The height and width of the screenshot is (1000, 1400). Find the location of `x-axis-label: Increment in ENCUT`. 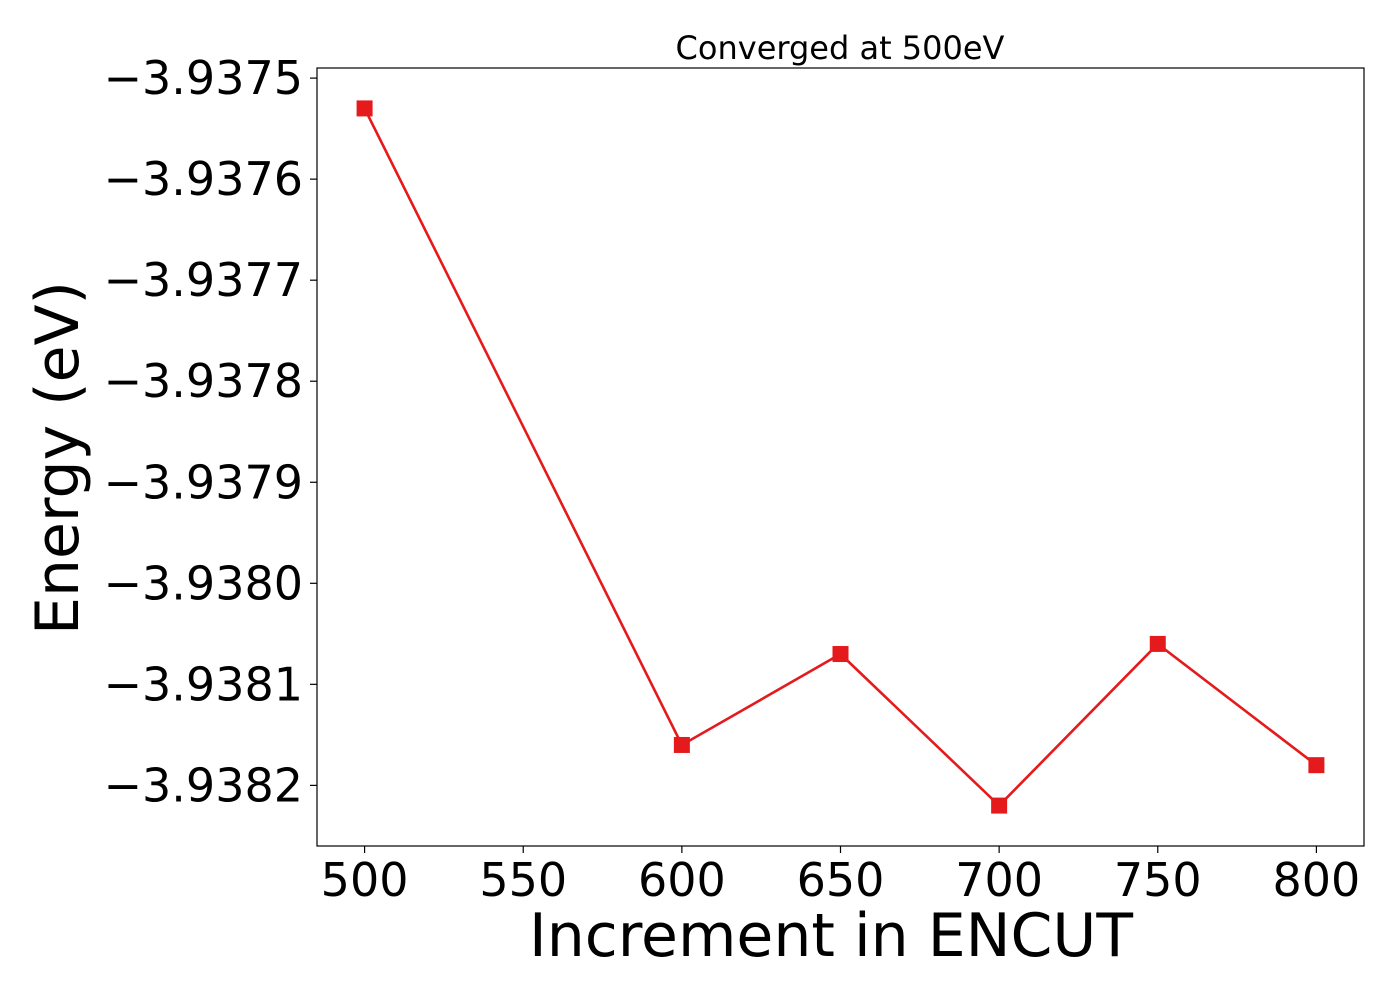

x-axis-label: Increment in ENCUT is located at coordinates (831, 936).